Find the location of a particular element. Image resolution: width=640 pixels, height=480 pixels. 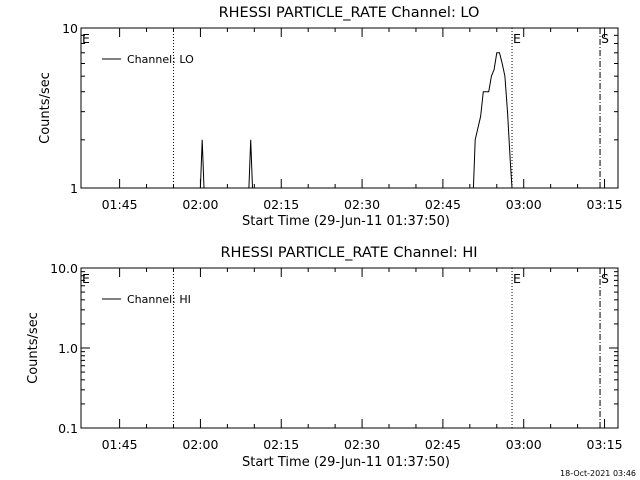

chart-title: RHESSI PARTICLE_RATE Channel: LO is located at coordinates (349, 13).